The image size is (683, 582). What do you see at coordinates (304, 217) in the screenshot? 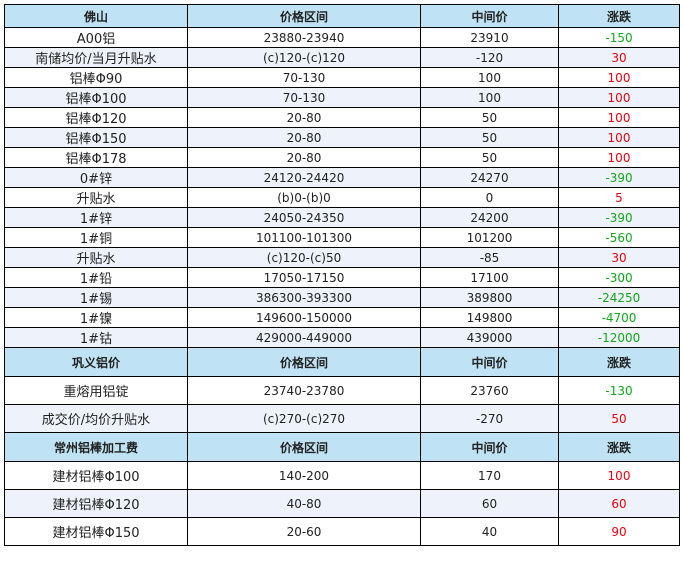
I see `price-range: 24050-24350` at bounding box center [304, 217].